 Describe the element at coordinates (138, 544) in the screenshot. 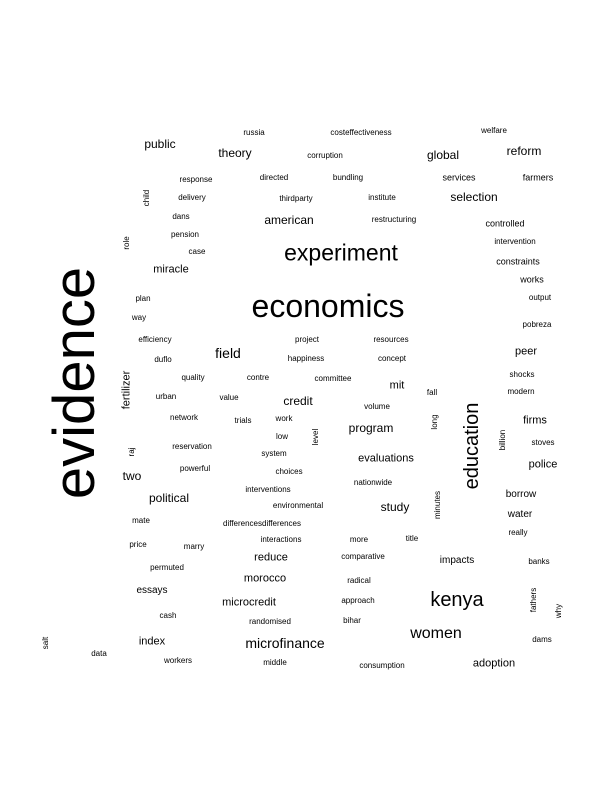

I see `word-price: price` at that location.